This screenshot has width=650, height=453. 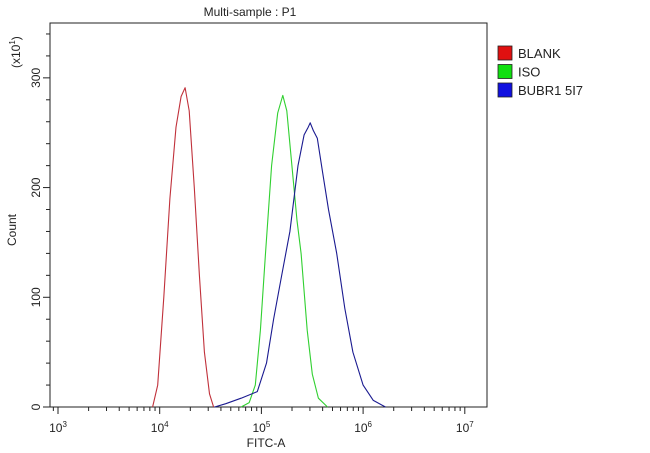 What do you see at coordinates (539, 53) in the screenshot?
I see `legend-label: BLANK` at bounding box center [539, 53].